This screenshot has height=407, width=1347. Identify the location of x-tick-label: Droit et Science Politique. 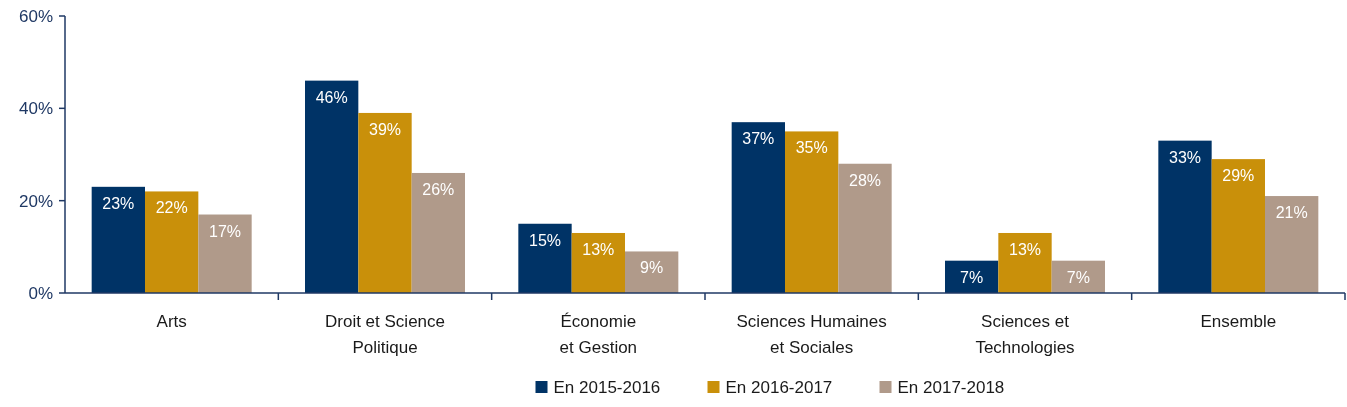
(385, 334).